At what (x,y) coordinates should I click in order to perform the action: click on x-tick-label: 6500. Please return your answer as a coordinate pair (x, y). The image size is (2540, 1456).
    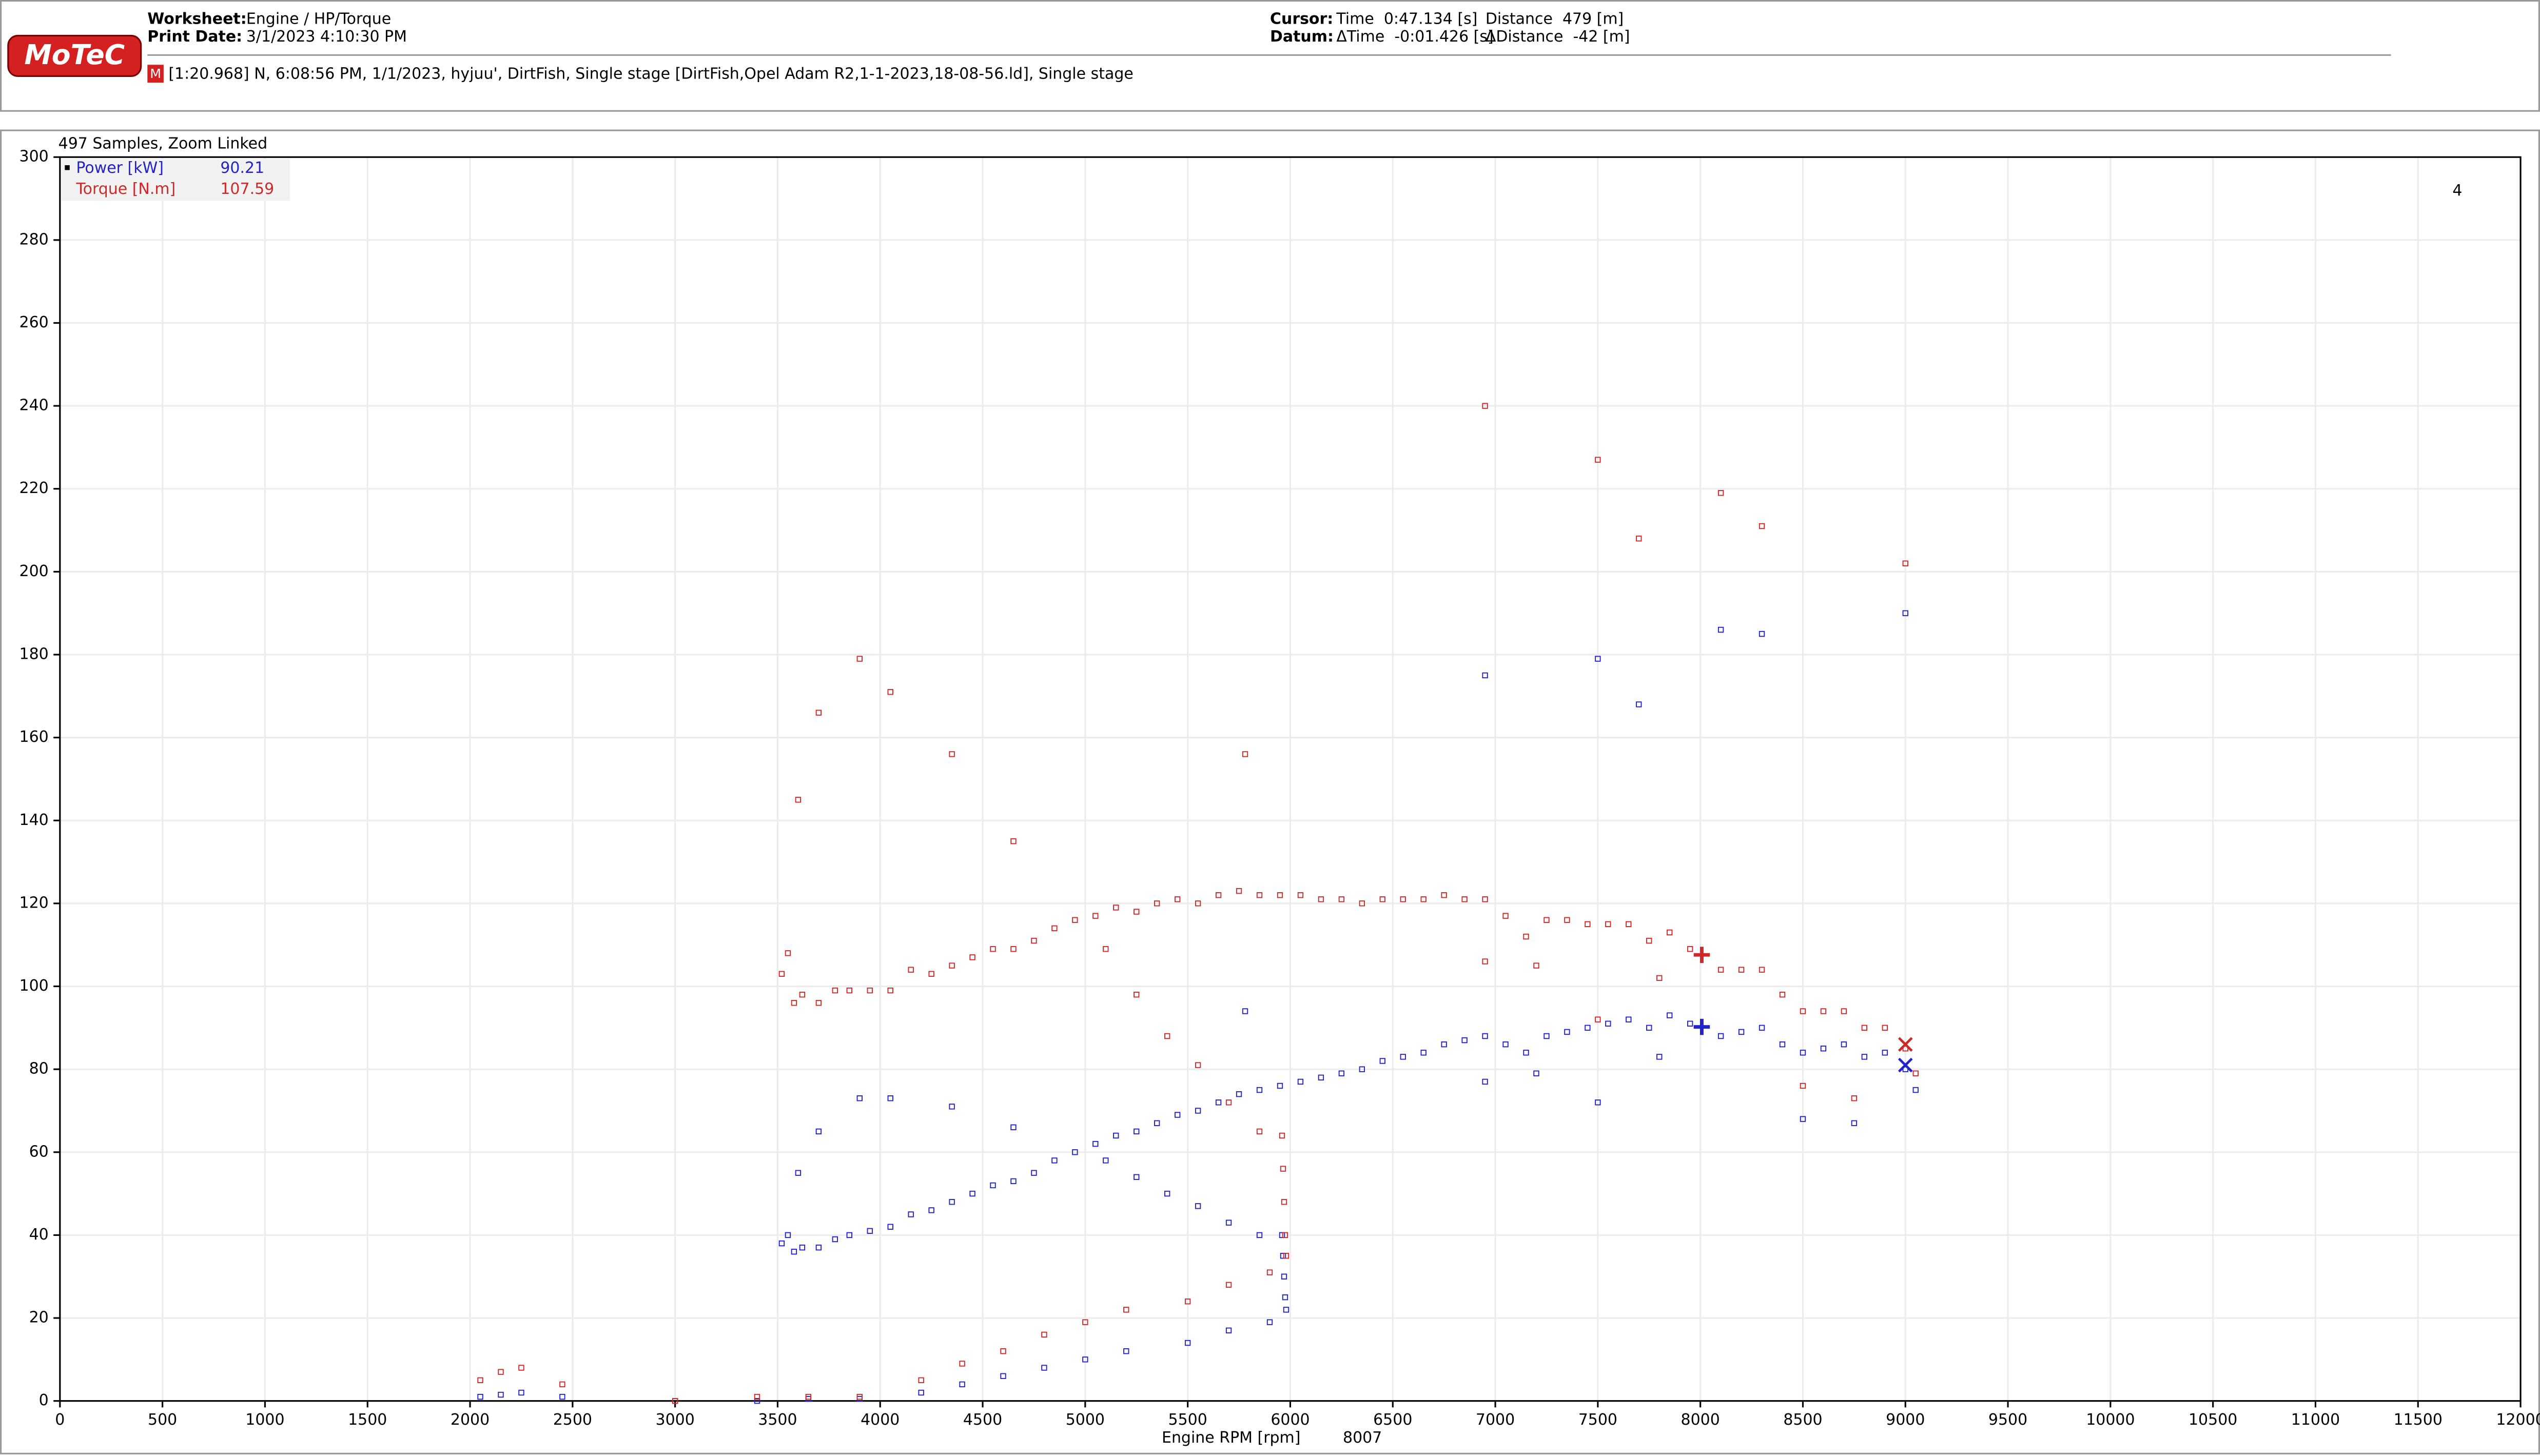
    Looking at the image, I should click on (1392, 1420).